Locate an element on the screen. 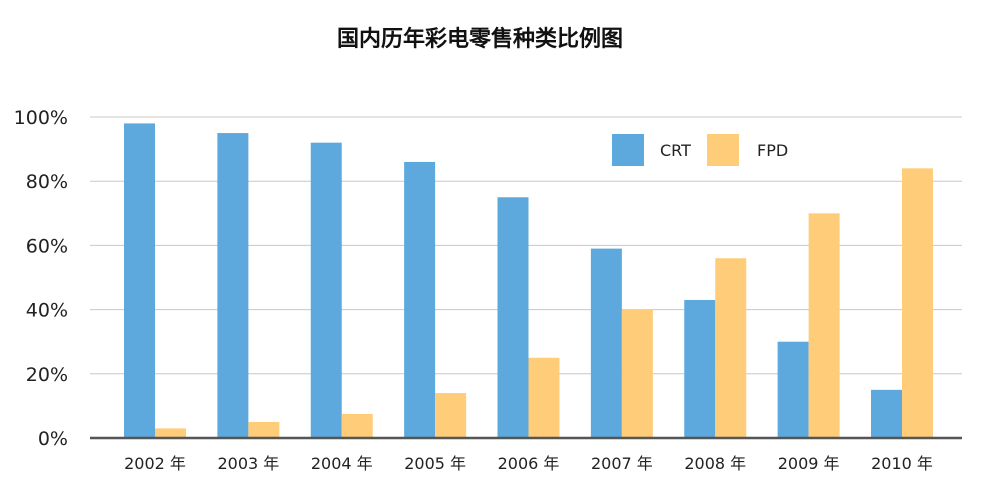 This screenshot has height=484, width=1000. x-tick-label: 2008 年 is located at coordinates (715, 463).